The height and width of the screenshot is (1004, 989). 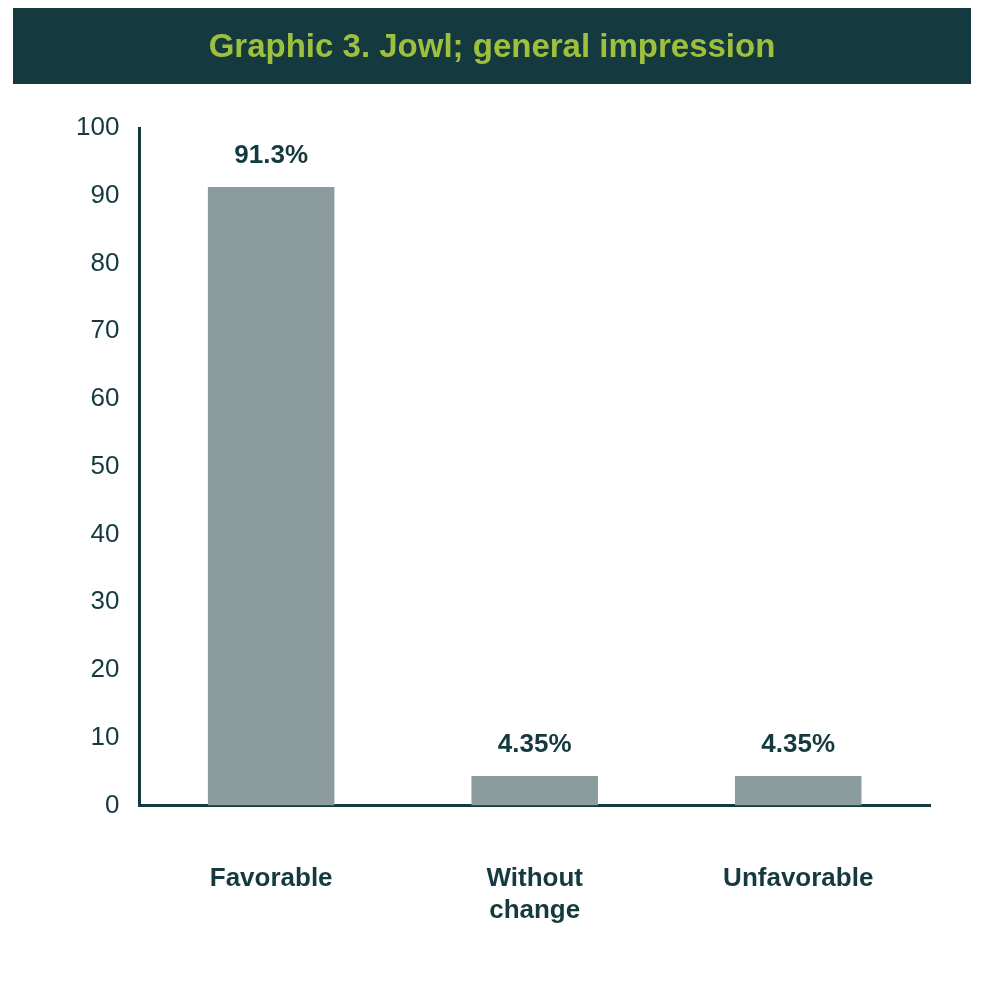 I want to click on y-tick-label: 10, so click(x=105, y=736).